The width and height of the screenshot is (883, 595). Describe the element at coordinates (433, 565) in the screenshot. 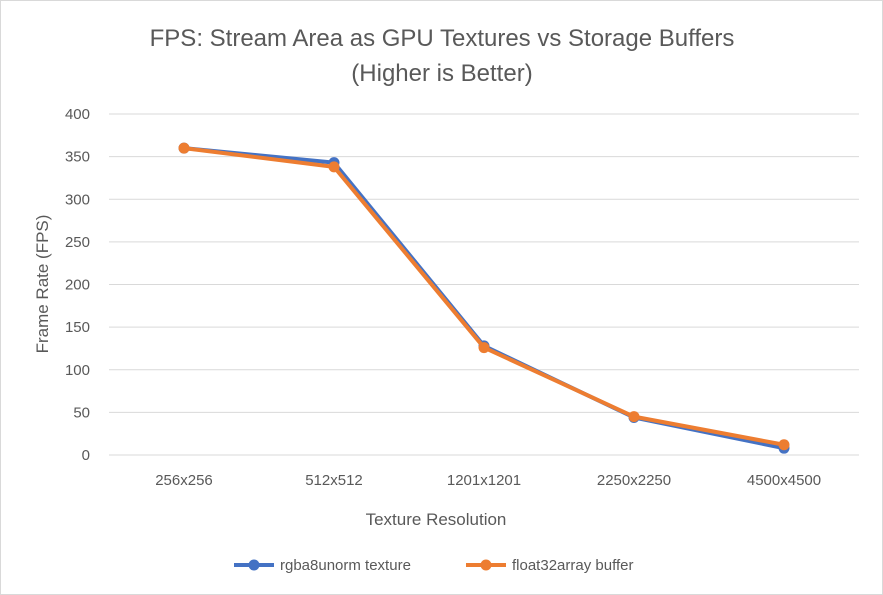

I see `legend: rgba8unorm texture float32array buffer` at that location.